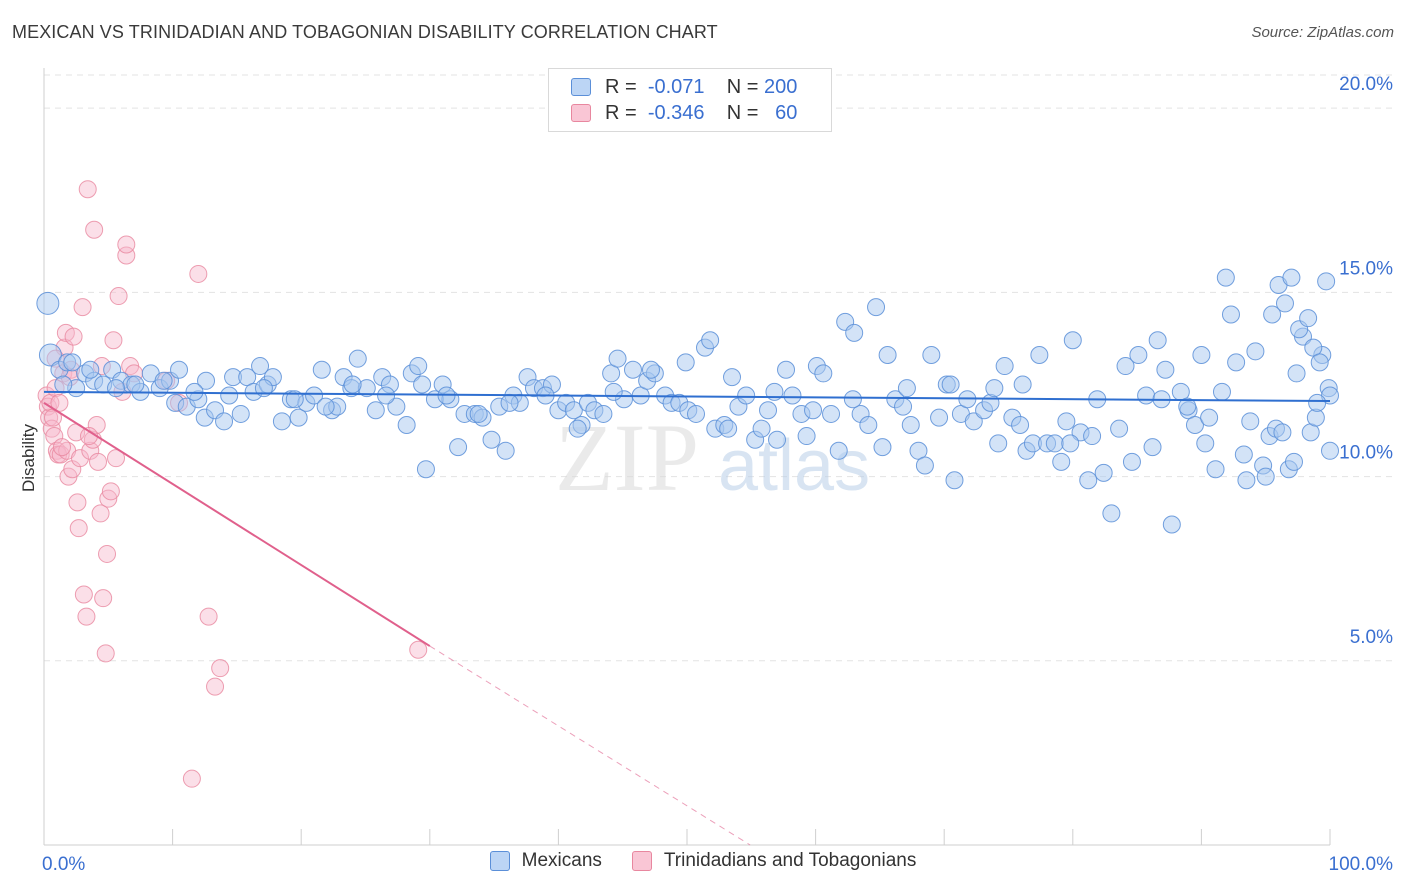 The width and height of the screenshot is (1406, 892). I want to click on y-tick-label: 20.0%, so click(1366, 84).